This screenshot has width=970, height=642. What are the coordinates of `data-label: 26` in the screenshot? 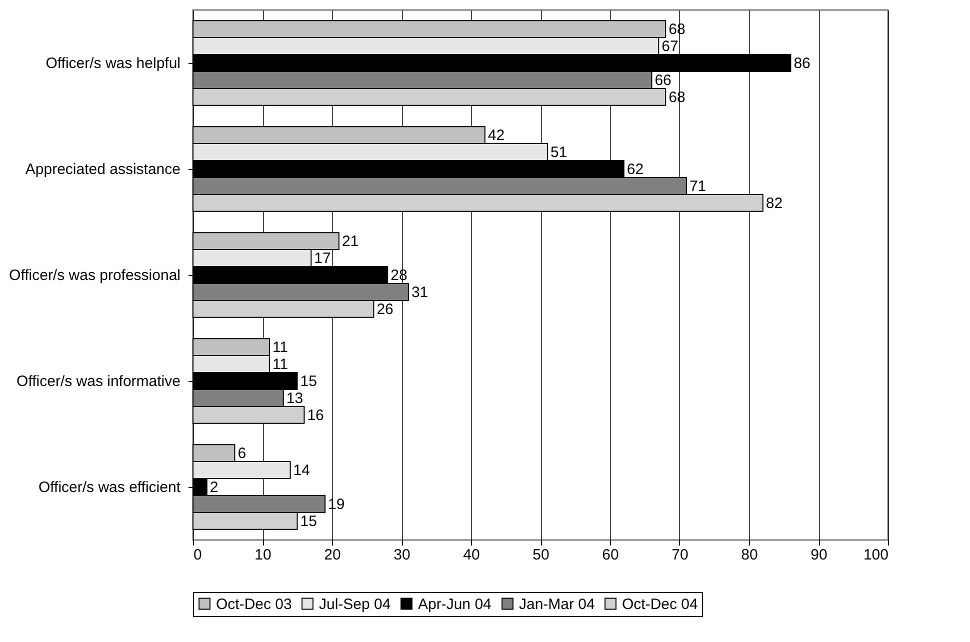 It's located at (385, 309).